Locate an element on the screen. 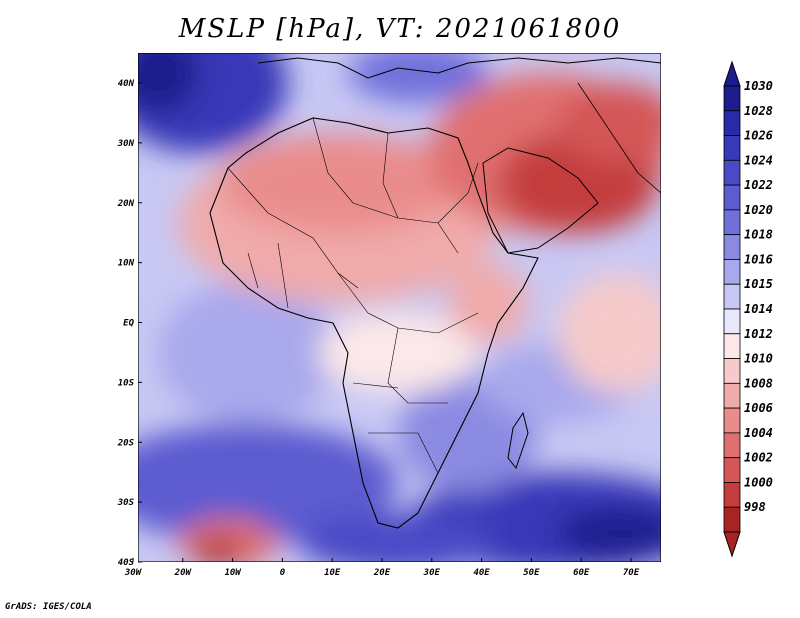 This screenshot has width=800, height=618. colorbar-label: 1018 is located at coordinates (758, 235).